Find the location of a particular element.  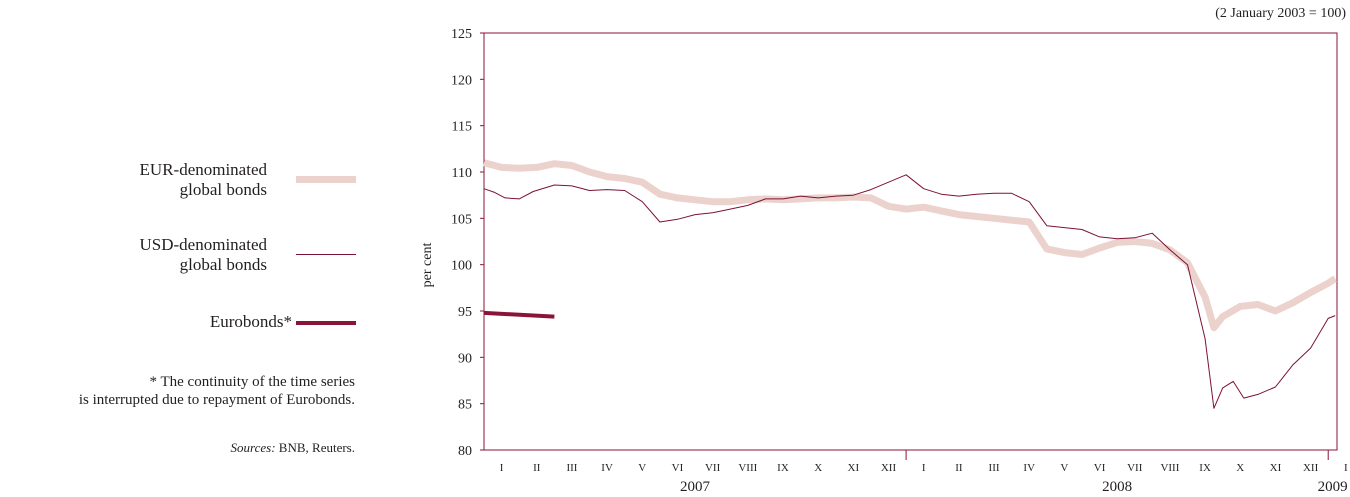

legend-label-usd: USD-denominated global bonds is located at coordinates (203, 255).